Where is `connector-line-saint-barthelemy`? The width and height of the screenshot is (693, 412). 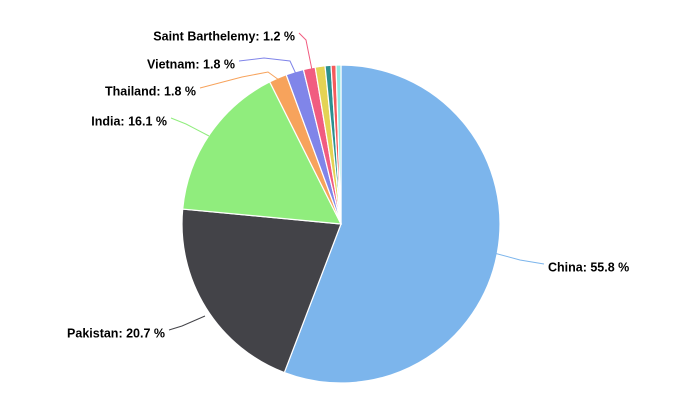
connector-line-saint-barthelemy is located at coordinates (305, 51).